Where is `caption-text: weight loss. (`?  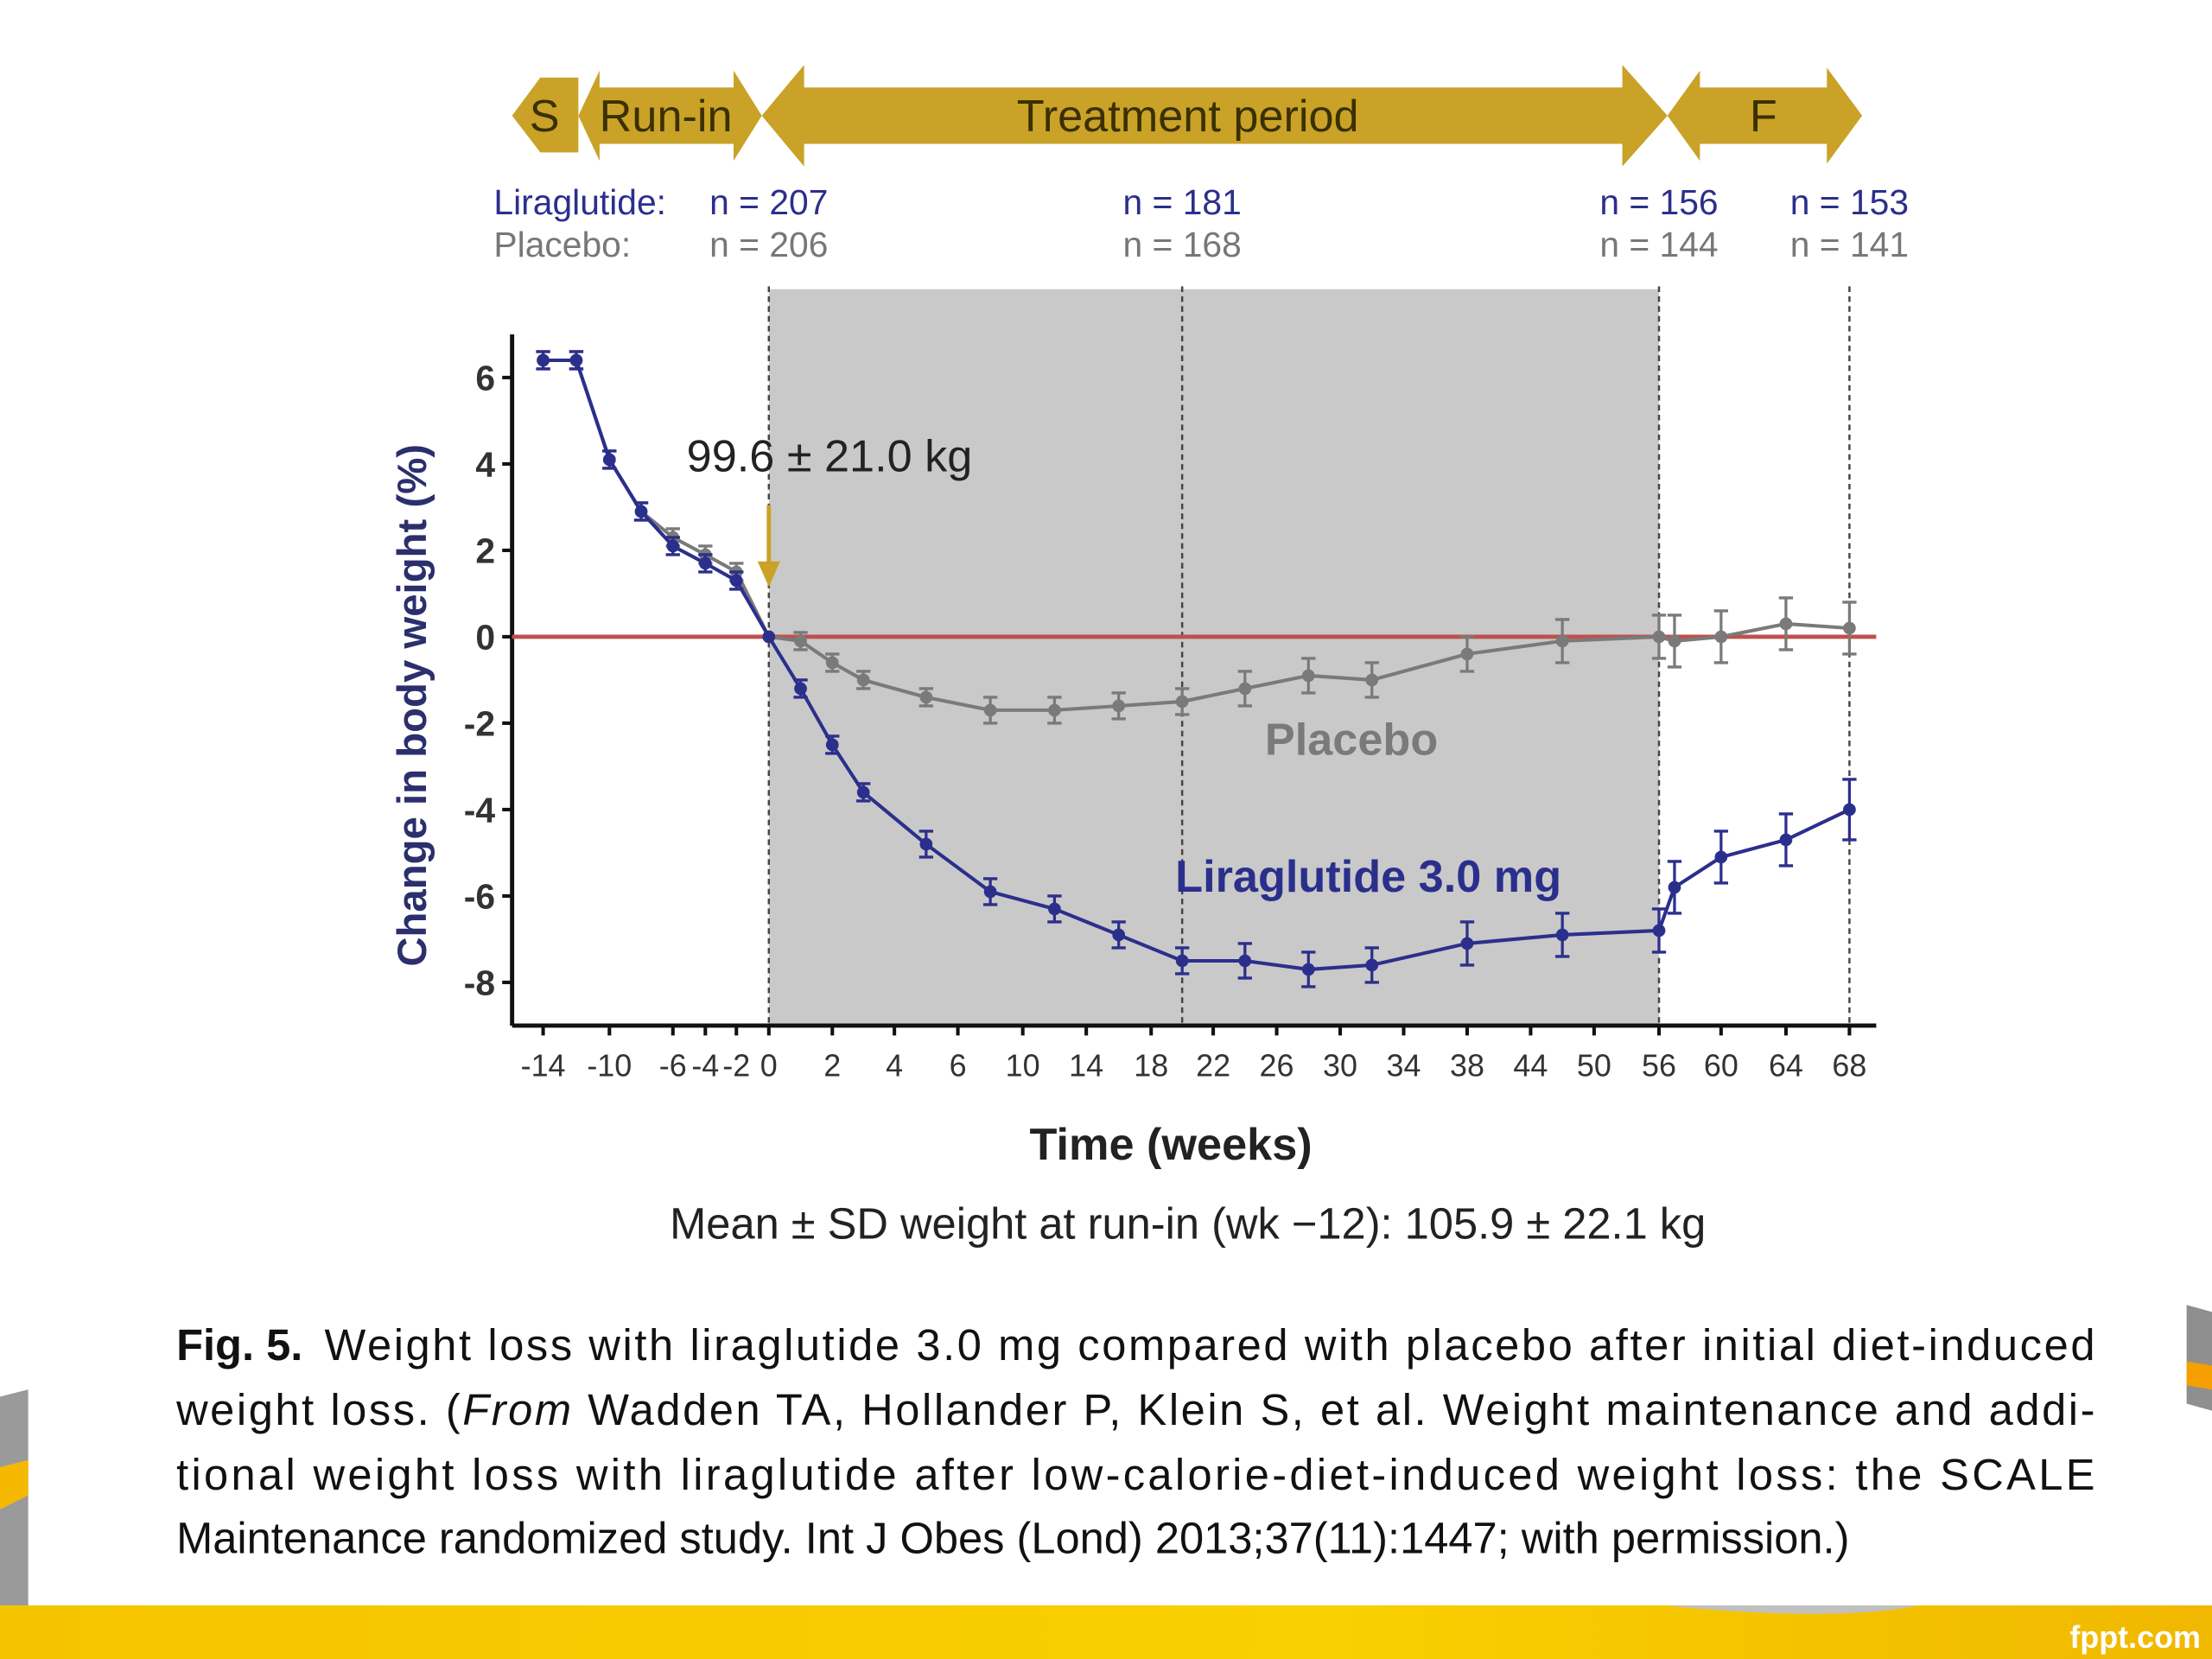
caption-text: weight loss. ( is located at coordinates (318, 1409).